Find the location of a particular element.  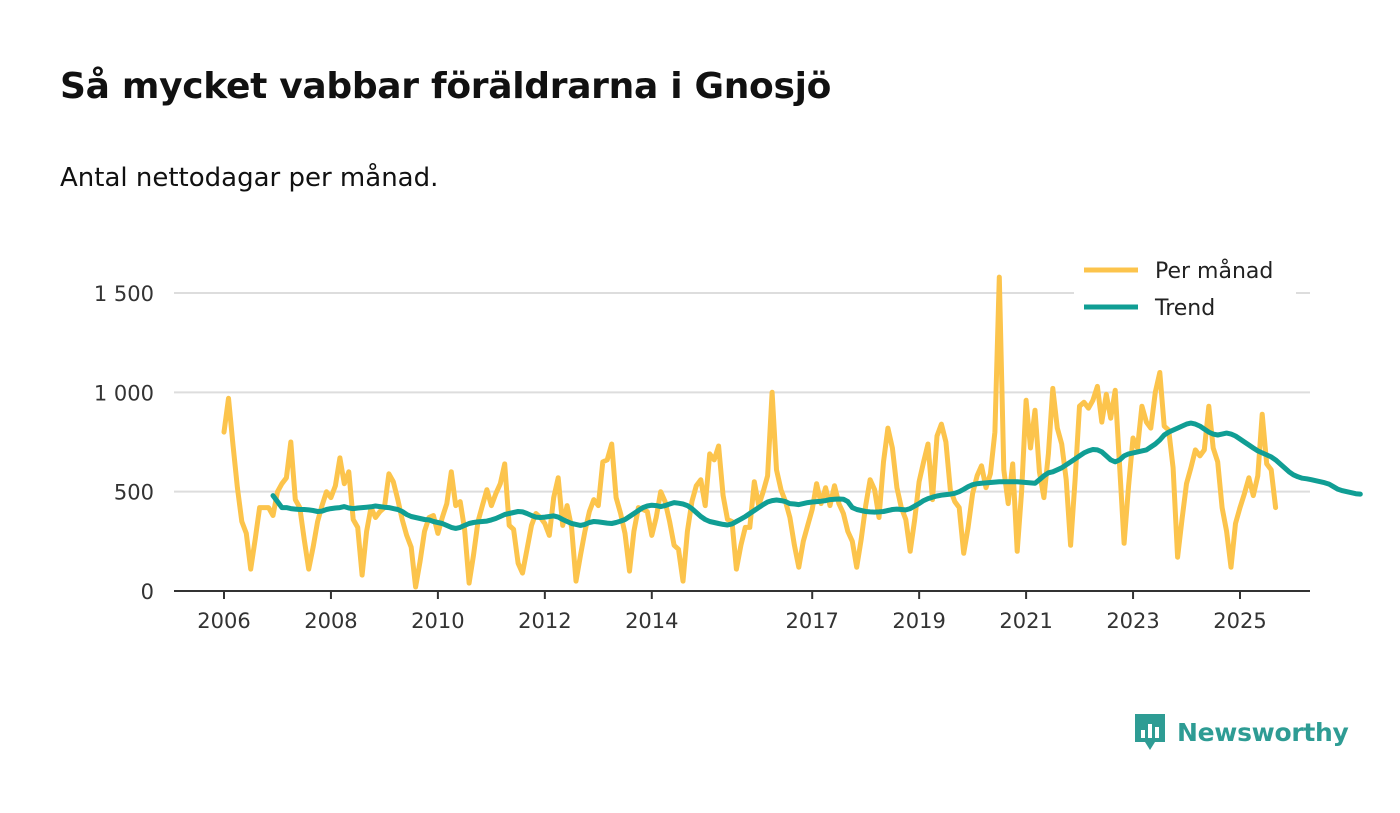

y-tick-label: 500 is located at coordinates (134, 493).